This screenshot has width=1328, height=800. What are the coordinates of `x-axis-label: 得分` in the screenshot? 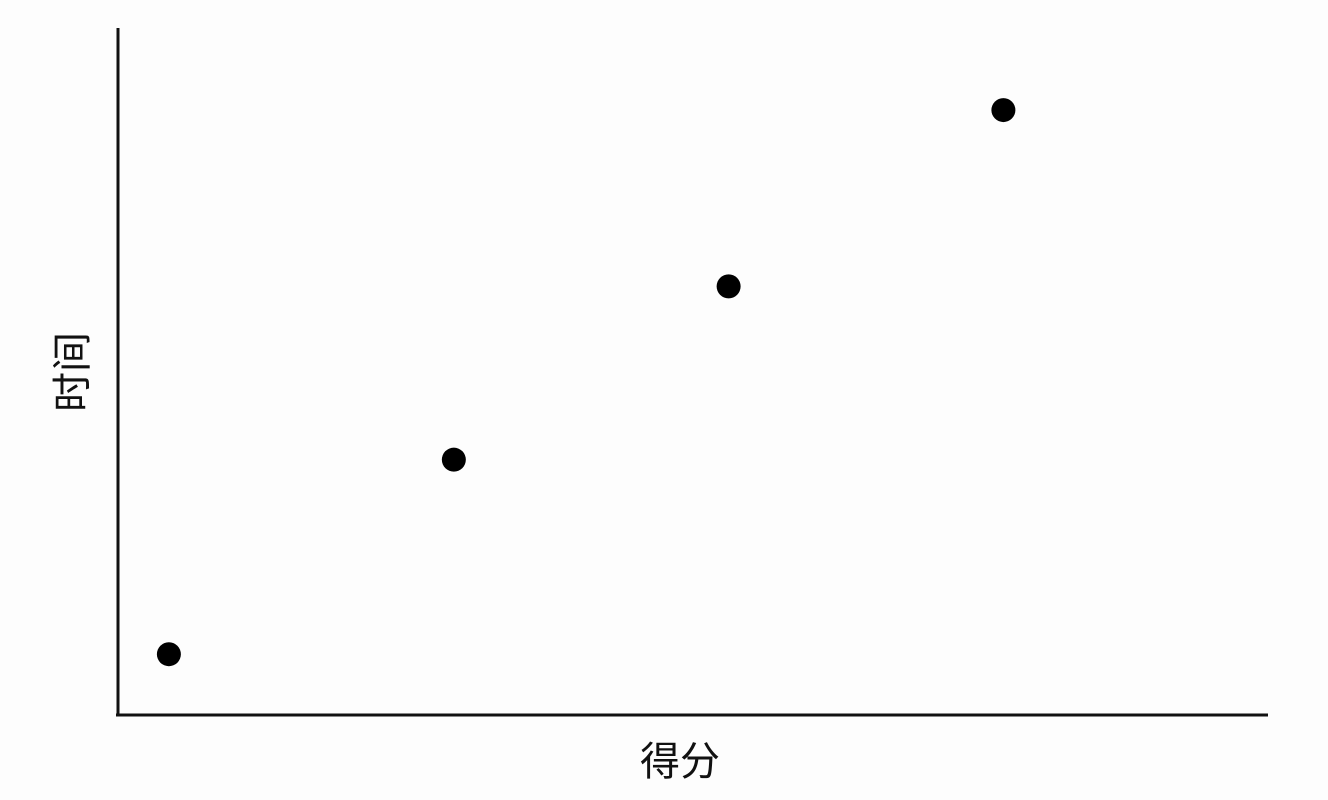 It's located at (680, 762).